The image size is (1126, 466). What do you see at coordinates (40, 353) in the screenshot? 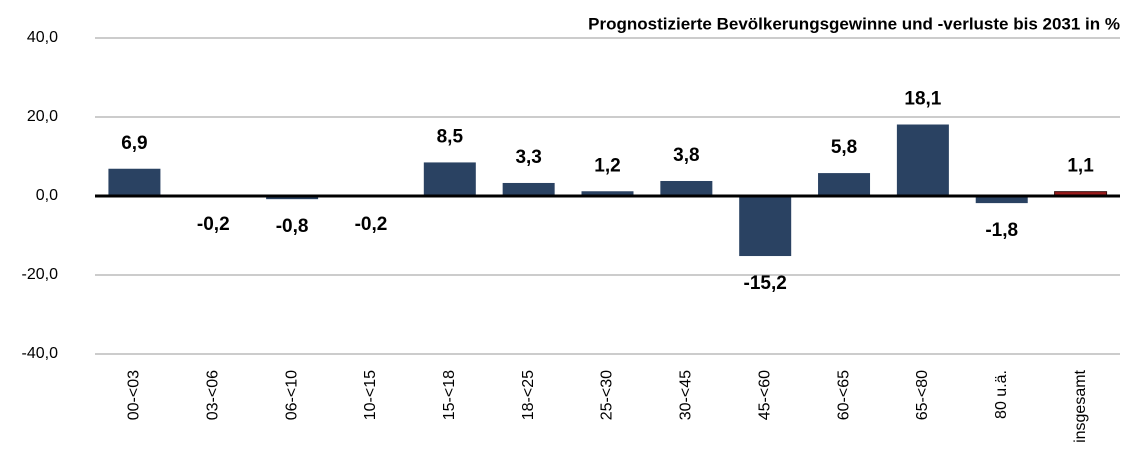
I see `y-tick-label: -40,0` at bounding box center [40, 353].